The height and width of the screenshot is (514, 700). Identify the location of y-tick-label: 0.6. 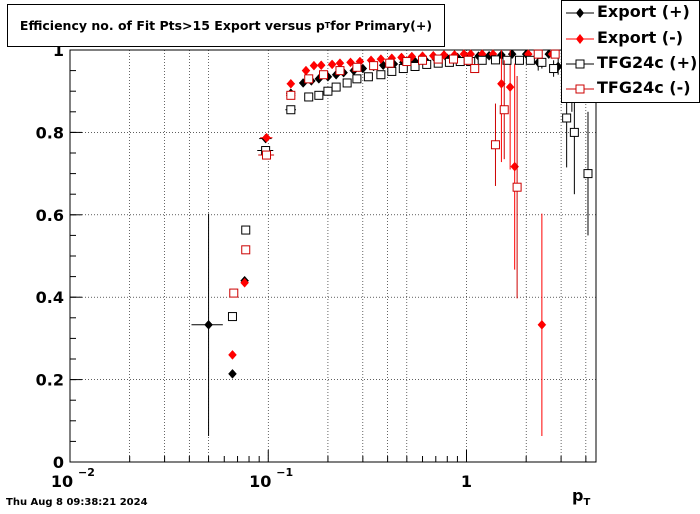
(50, 215).